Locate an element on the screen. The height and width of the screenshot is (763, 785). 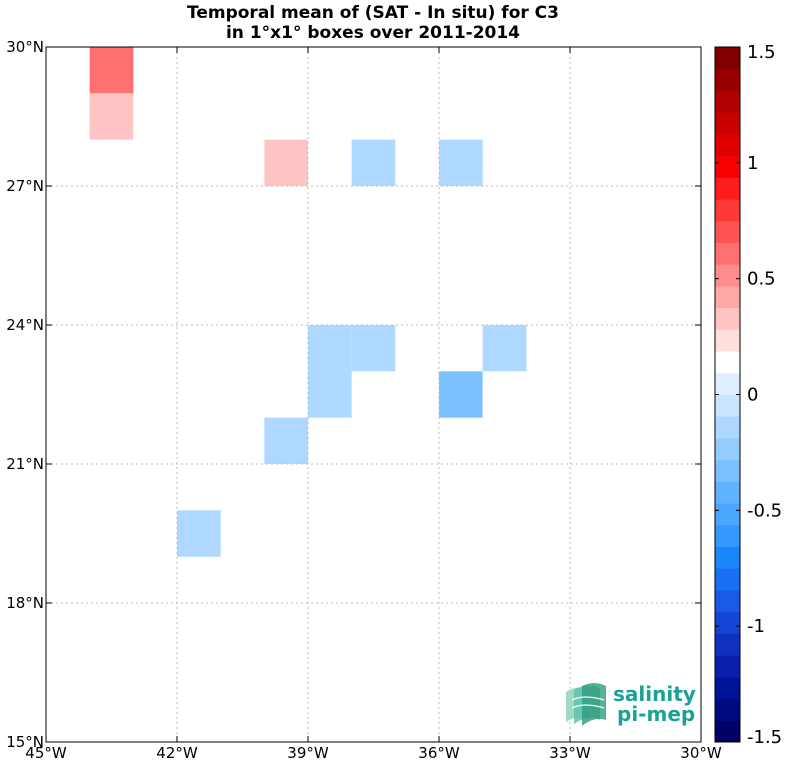
colorbar is located at coordinates (727, 394).